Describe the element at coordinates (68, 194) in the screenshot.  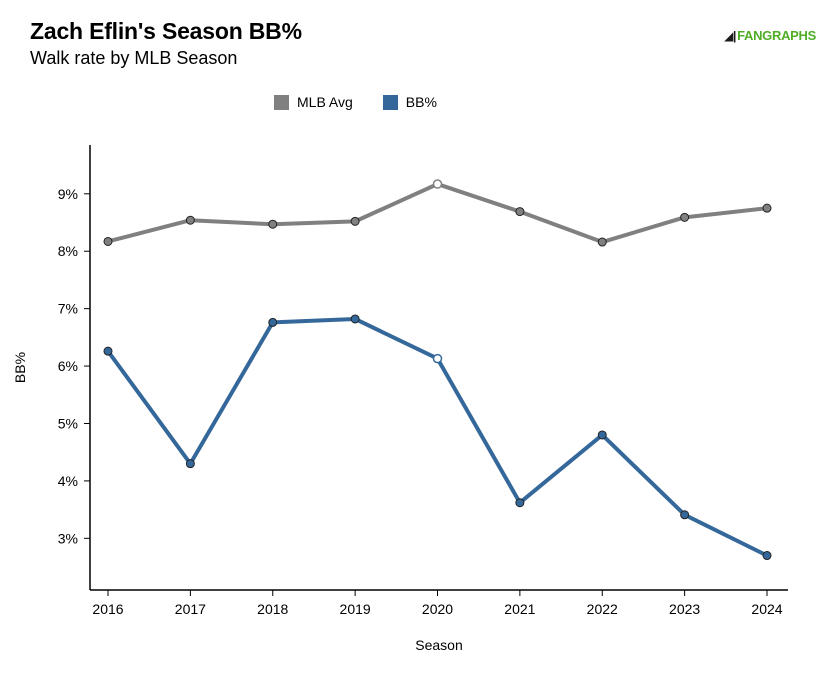
I see `y-tick-label: 9%` at that location.